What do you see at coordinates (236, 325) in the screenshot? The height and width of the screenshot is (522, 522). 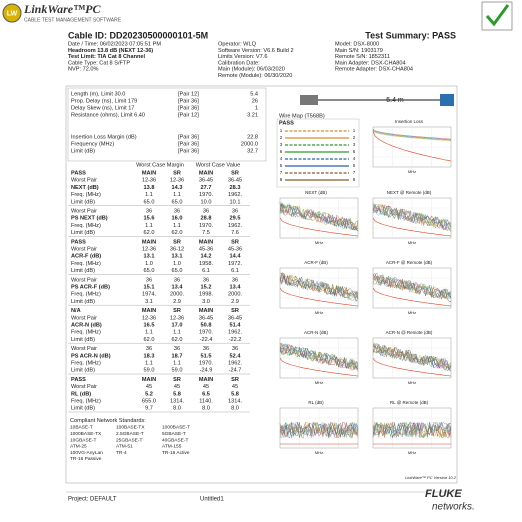 I see `result-cell: 51.4` at bounding box center [236, 325].